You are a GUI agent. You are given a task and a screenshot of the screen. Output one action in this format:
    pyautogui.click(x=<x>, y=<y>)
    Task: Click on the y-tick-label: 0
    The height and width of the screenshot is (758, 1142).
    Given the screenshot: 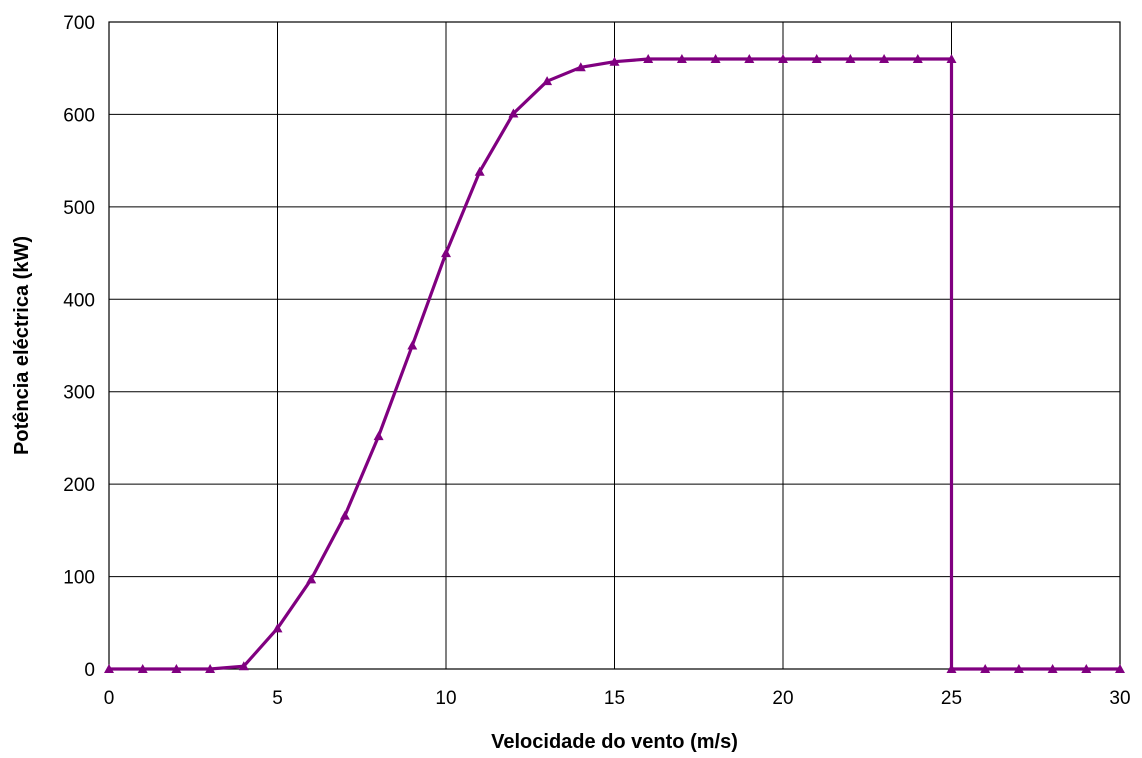 What is the action you would take?
    pyautogui.click(x=89, y=670)
    